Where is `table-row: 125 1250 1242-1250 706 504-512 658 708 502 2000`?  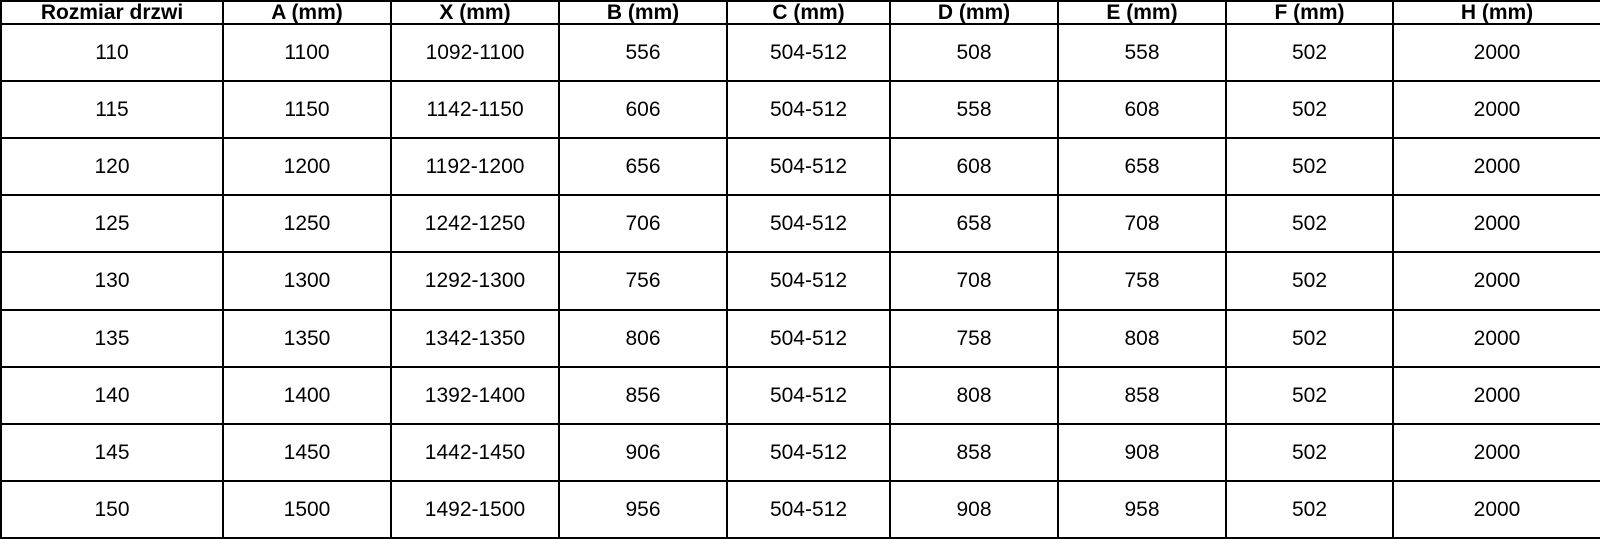
table-row: 125 1250 1242-1250 706 504-512 658 708 502 2000 is located at coordinates (800, 224).